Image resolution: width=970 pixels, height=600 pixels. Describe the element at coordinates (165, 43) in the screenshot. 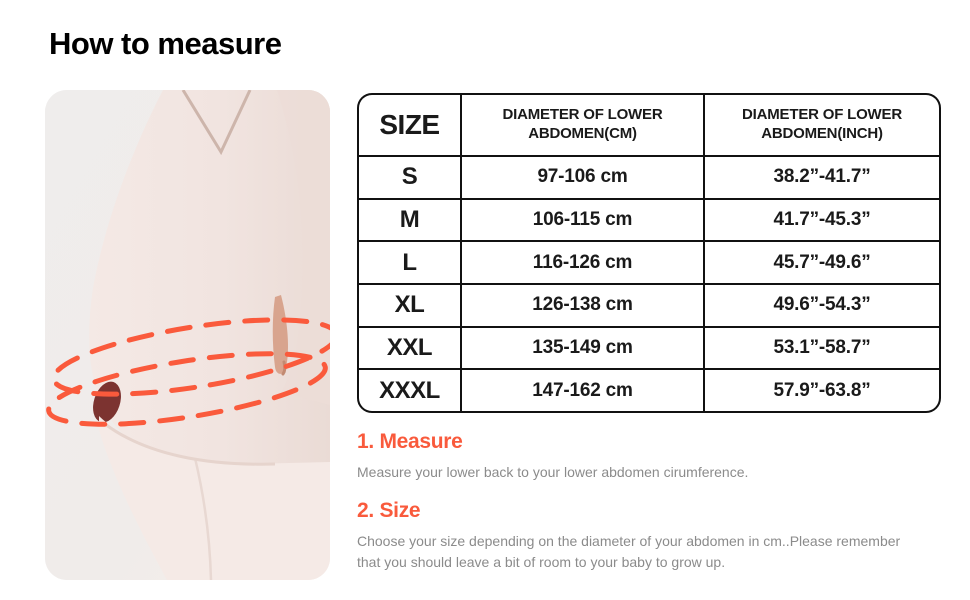

I see `page-title: How to measure` at that location.